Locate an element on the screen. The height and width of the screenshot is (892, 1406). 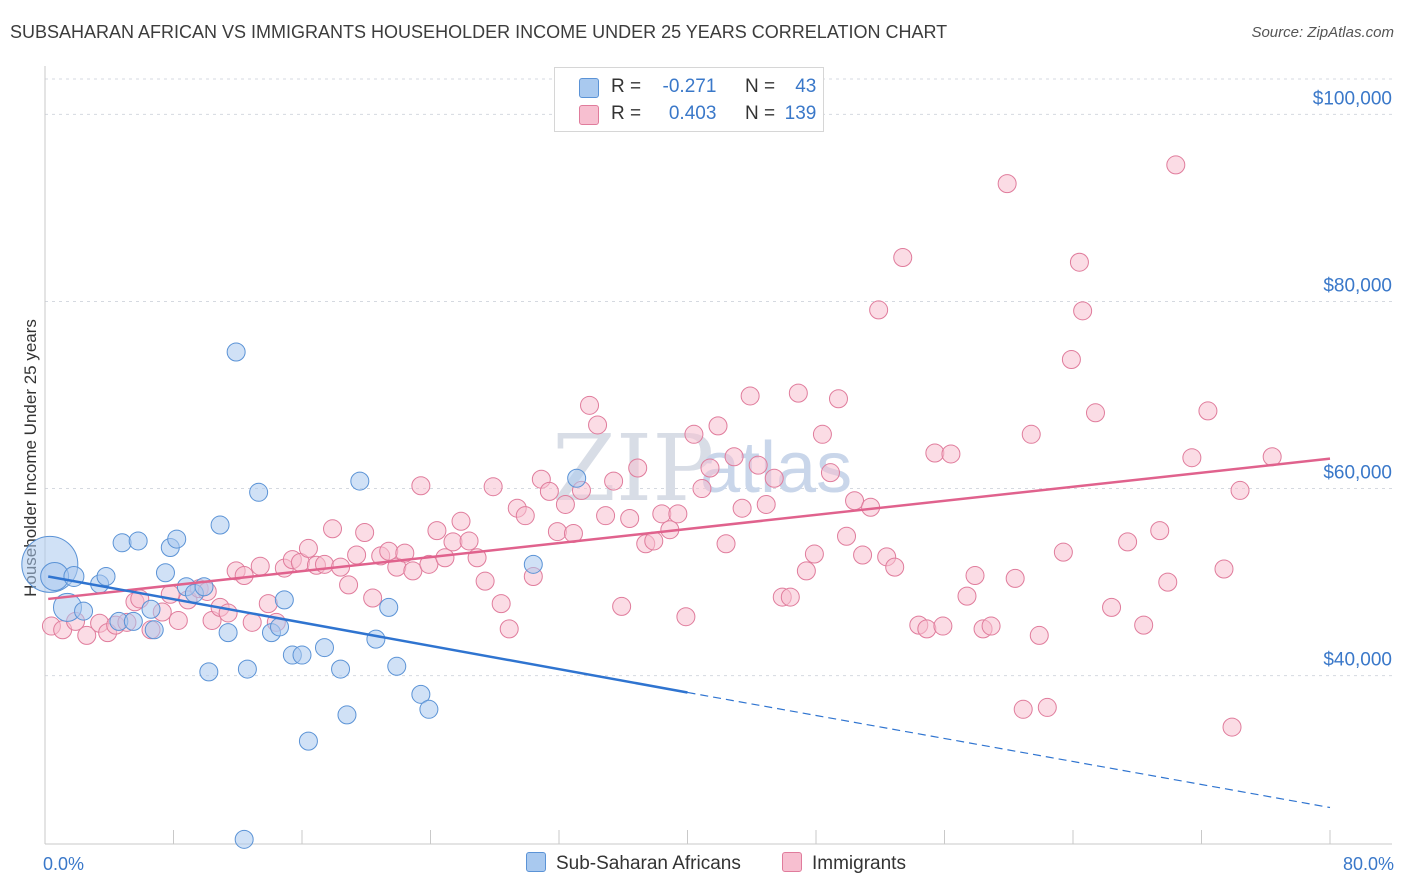
sub-saharan-trend-line is located at coordinates (367, 634).